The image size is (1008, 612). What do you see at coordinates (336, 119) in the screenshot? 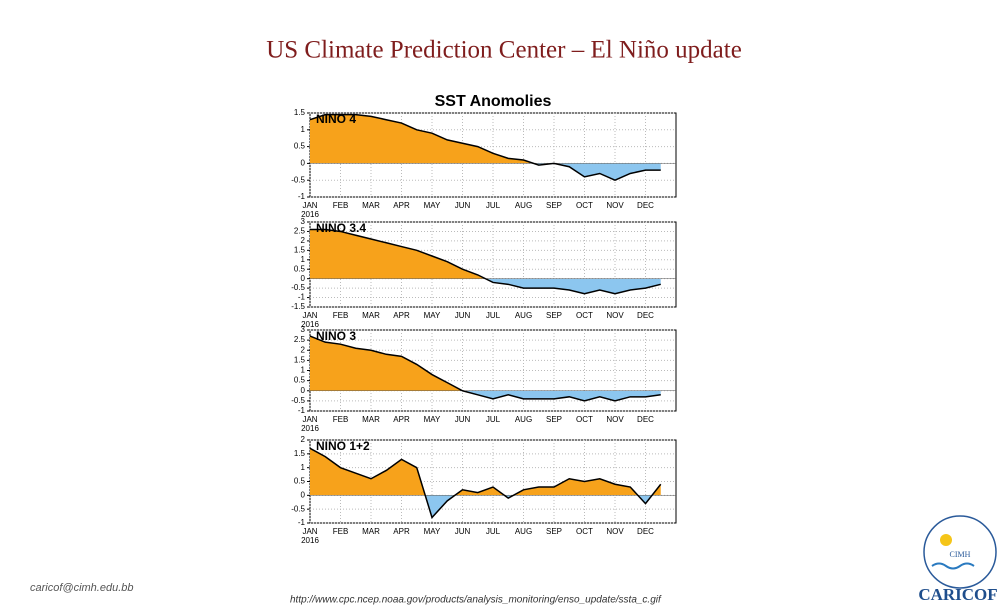
I see `panel-label: NINO 4` at bounding box center [336, 119].